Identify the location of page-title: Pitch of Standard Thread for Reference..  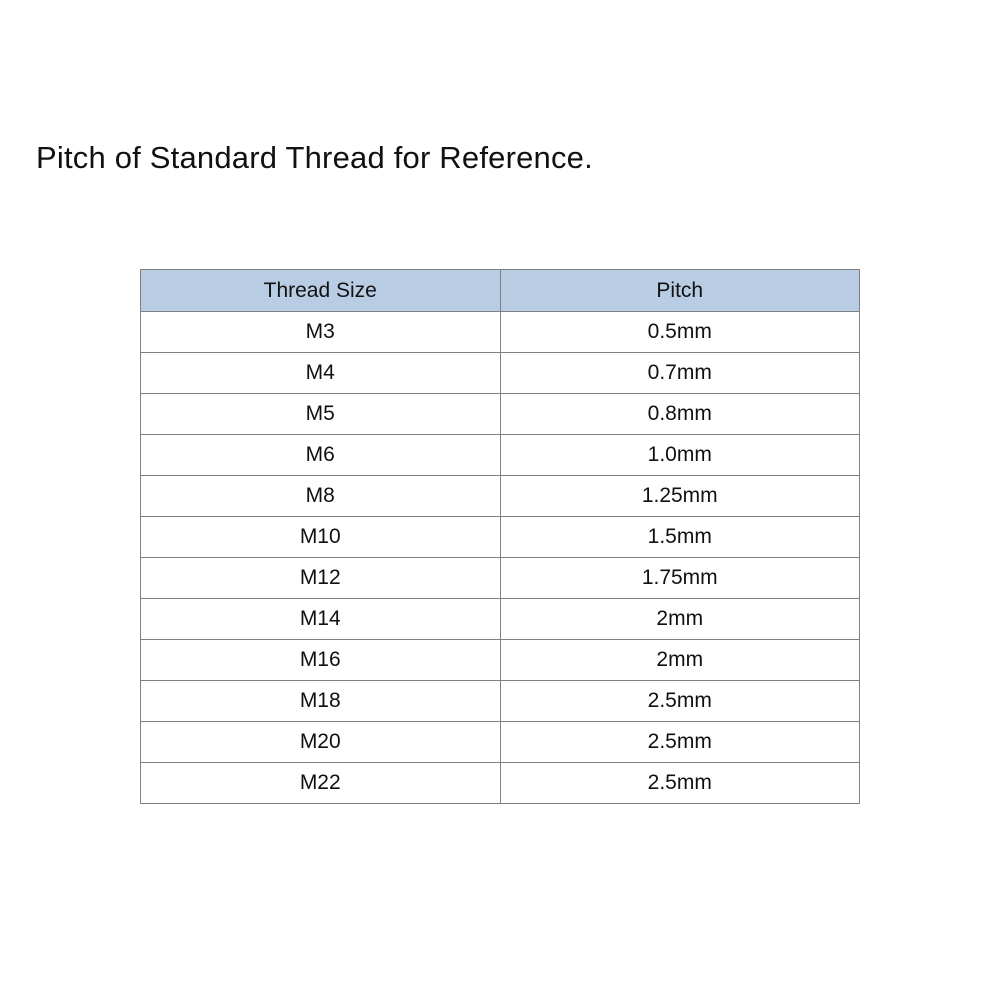
(314, 157).